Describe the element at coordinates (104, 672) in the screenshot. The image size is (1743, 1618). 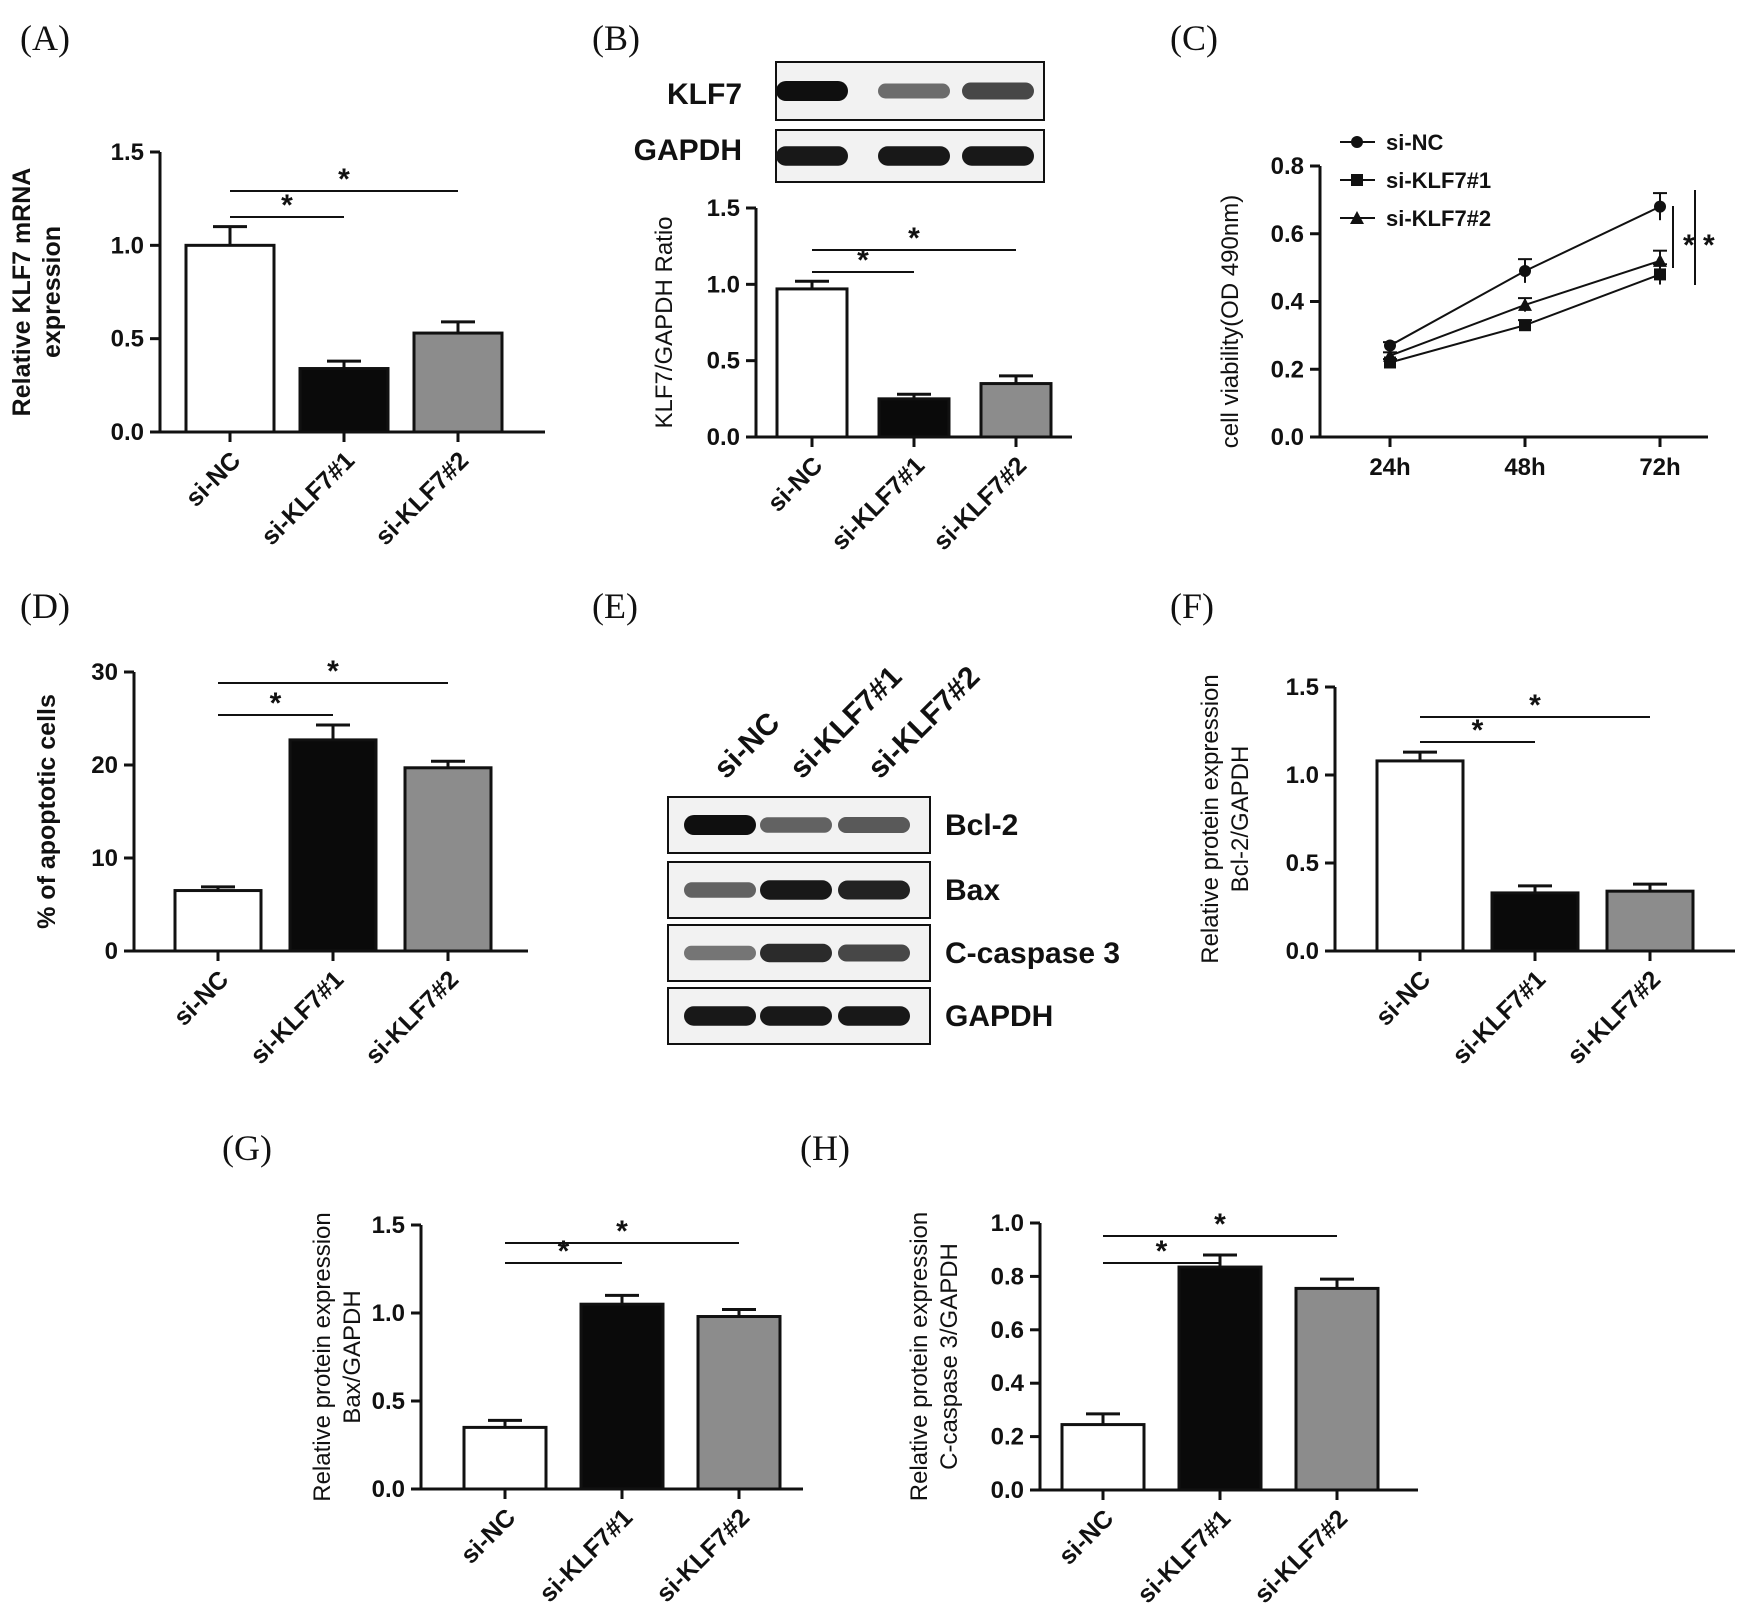
I see `y-tick-label: 30` at that location.